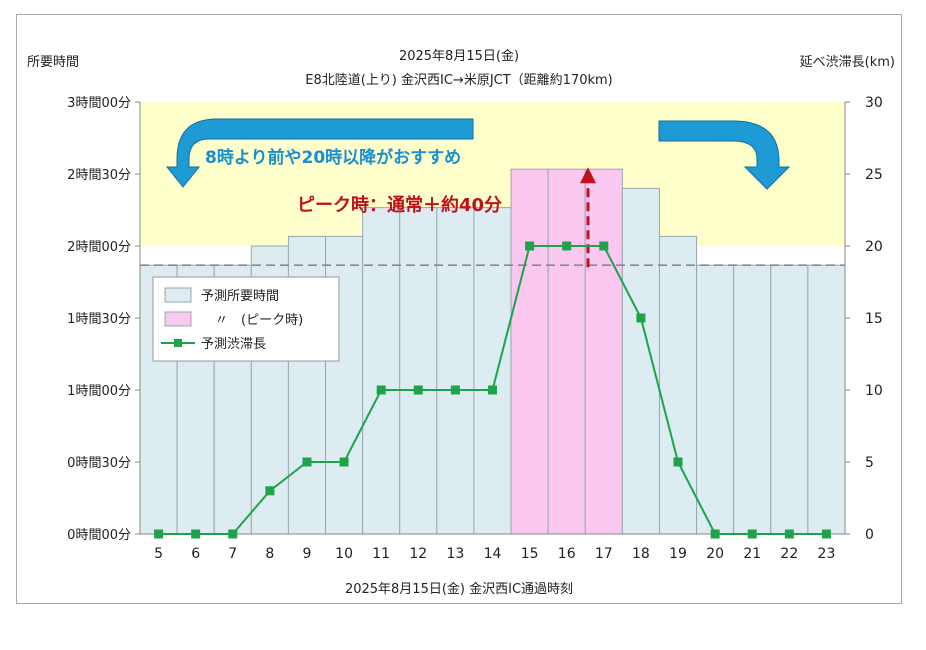 The image size is (926, 650). What do you see at coordinates (869, 463) in the screenshot?
I see `right-tick-label-1: 5` at bounding box center [869, 463].